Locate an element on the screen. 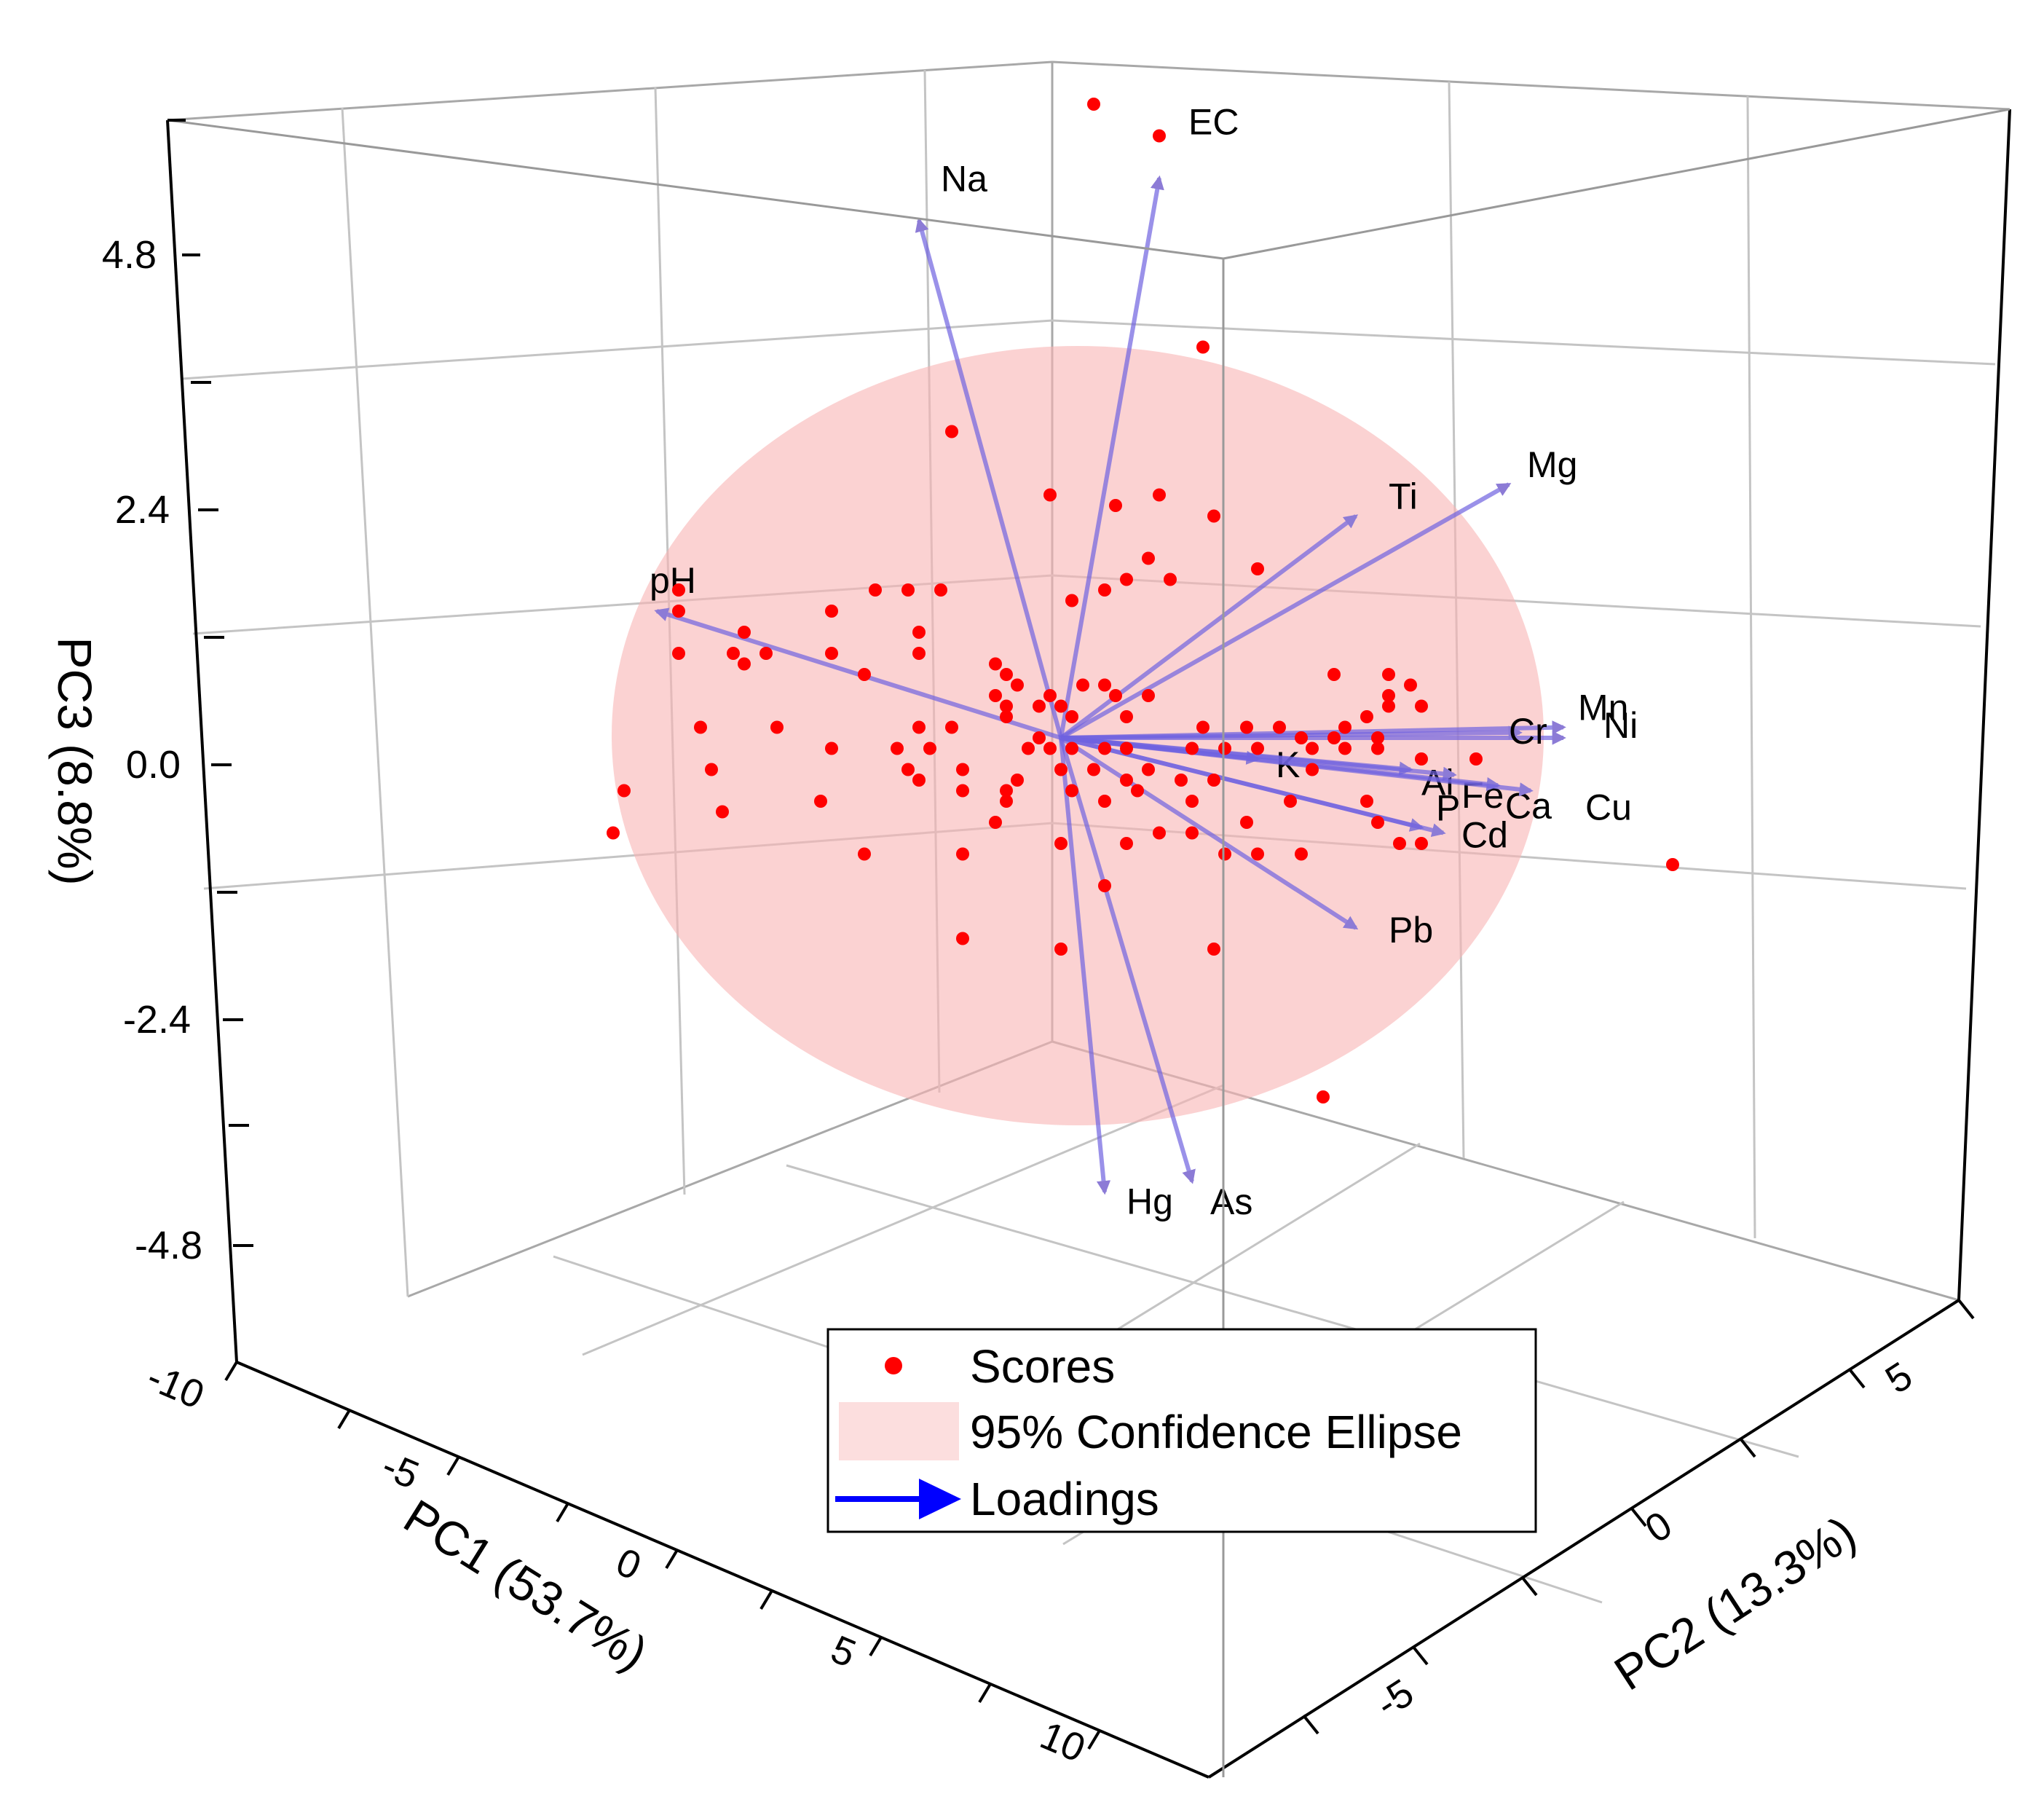 The image size is (2044, 1794). loading-label-cd: Cd is located at coordinates (1485, 836).